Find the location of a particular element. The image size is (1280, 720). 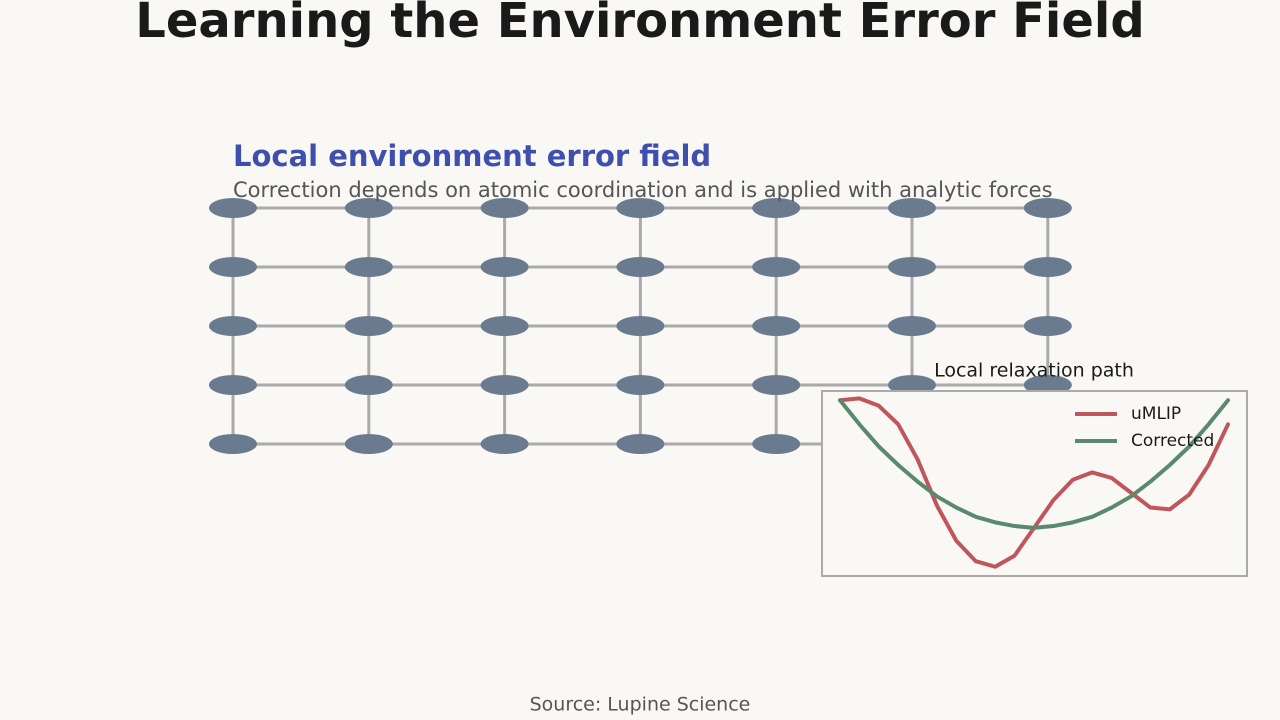

inset-title: Local relaxation path is located at coordinates (1034, 371).